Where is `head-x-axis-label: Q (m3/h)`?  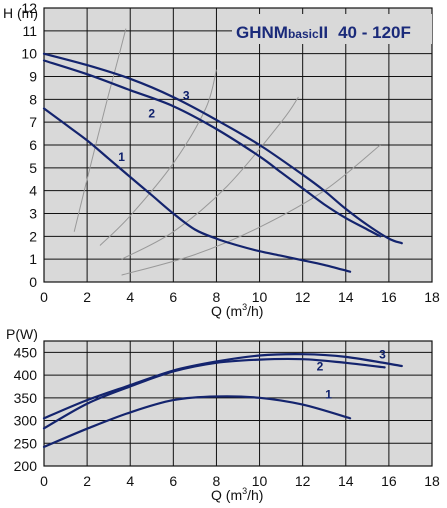
head-x-axis-label: Q (m3/h) is located at coordinates (237, 310).